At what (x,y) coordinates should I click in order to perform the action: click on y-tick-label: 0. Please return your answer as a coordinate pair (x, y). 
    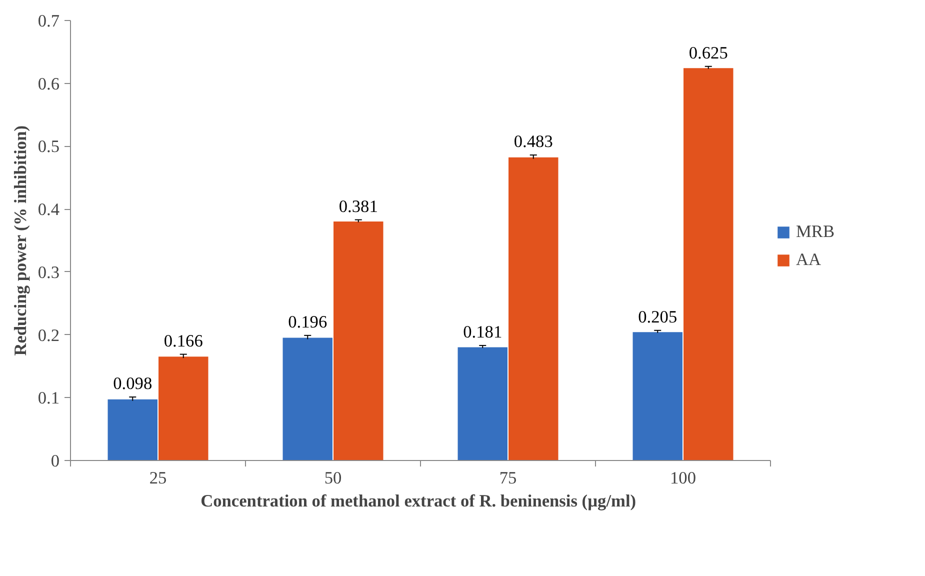
    Looking at the image, I should click on (55, 461).